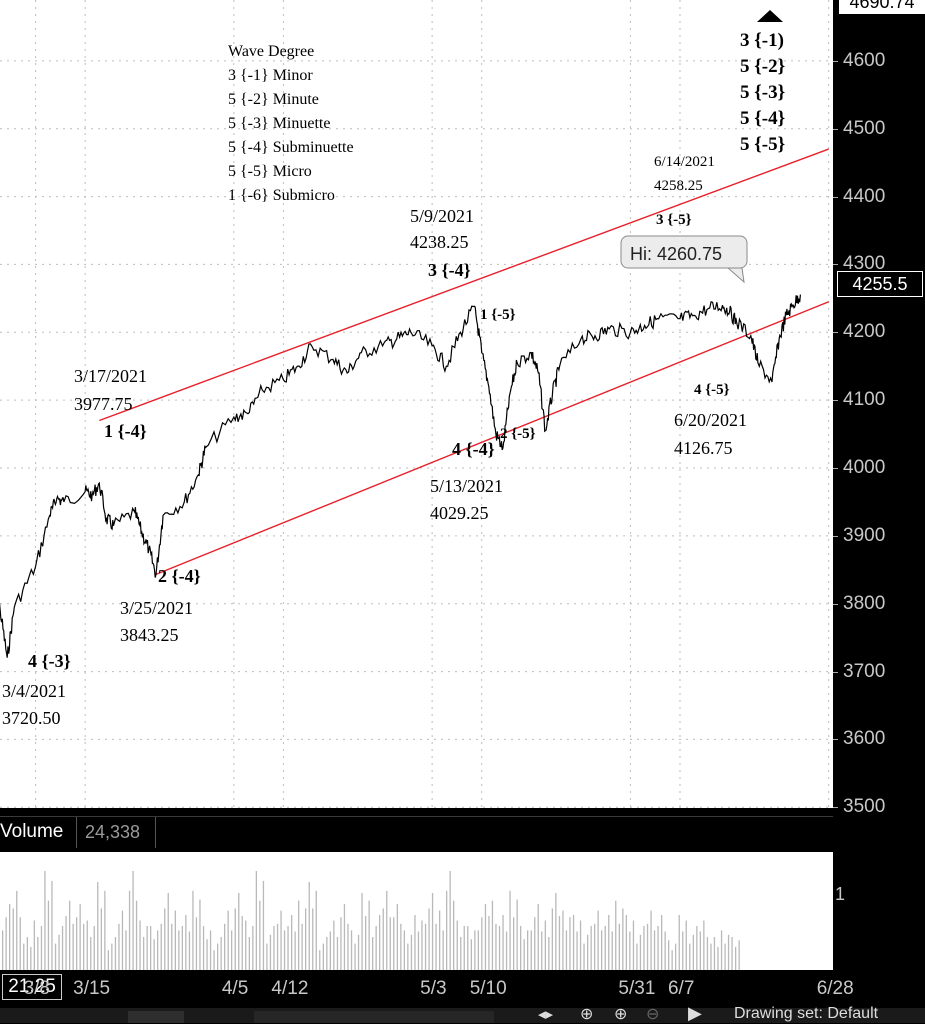 This screenshot has width=925, height=1024. I want to click on price-tick-label: 3900, so click(864, 535).